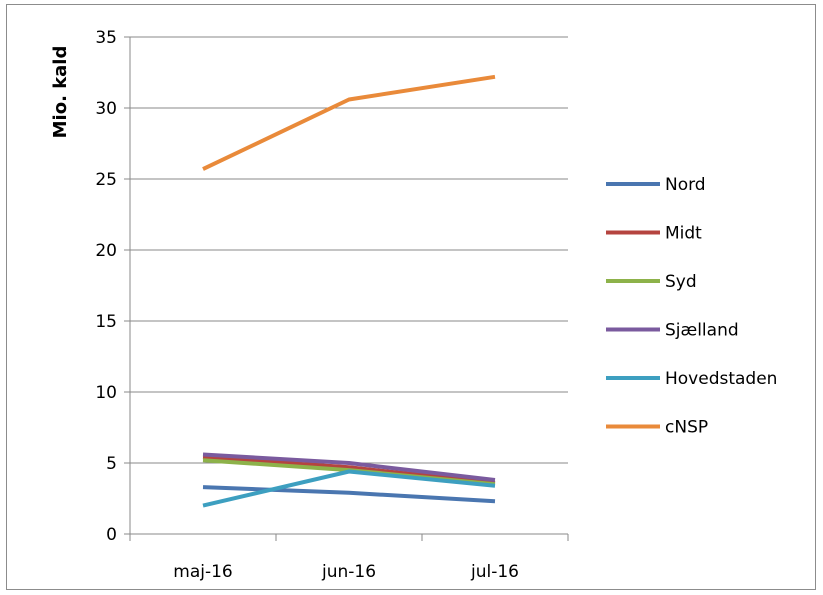  Describe the element at coordinates (106, 393) in the screenshot. I see `y-tick-label: 10` at that location.